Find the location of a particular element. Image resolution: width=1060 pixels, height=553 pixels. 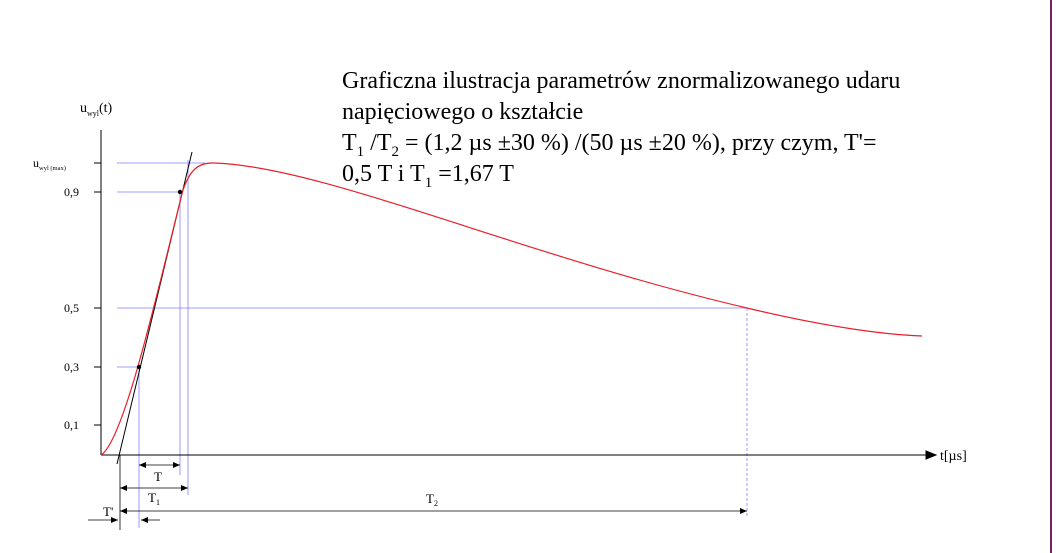

y-tick-label-05: 0,5 is located at coordinates (71, 308).